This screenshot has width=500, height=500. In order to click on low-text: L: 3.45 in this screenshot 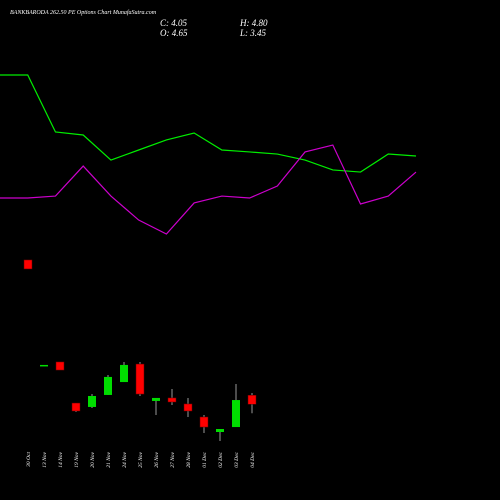, I will do `click(253, 33)`.